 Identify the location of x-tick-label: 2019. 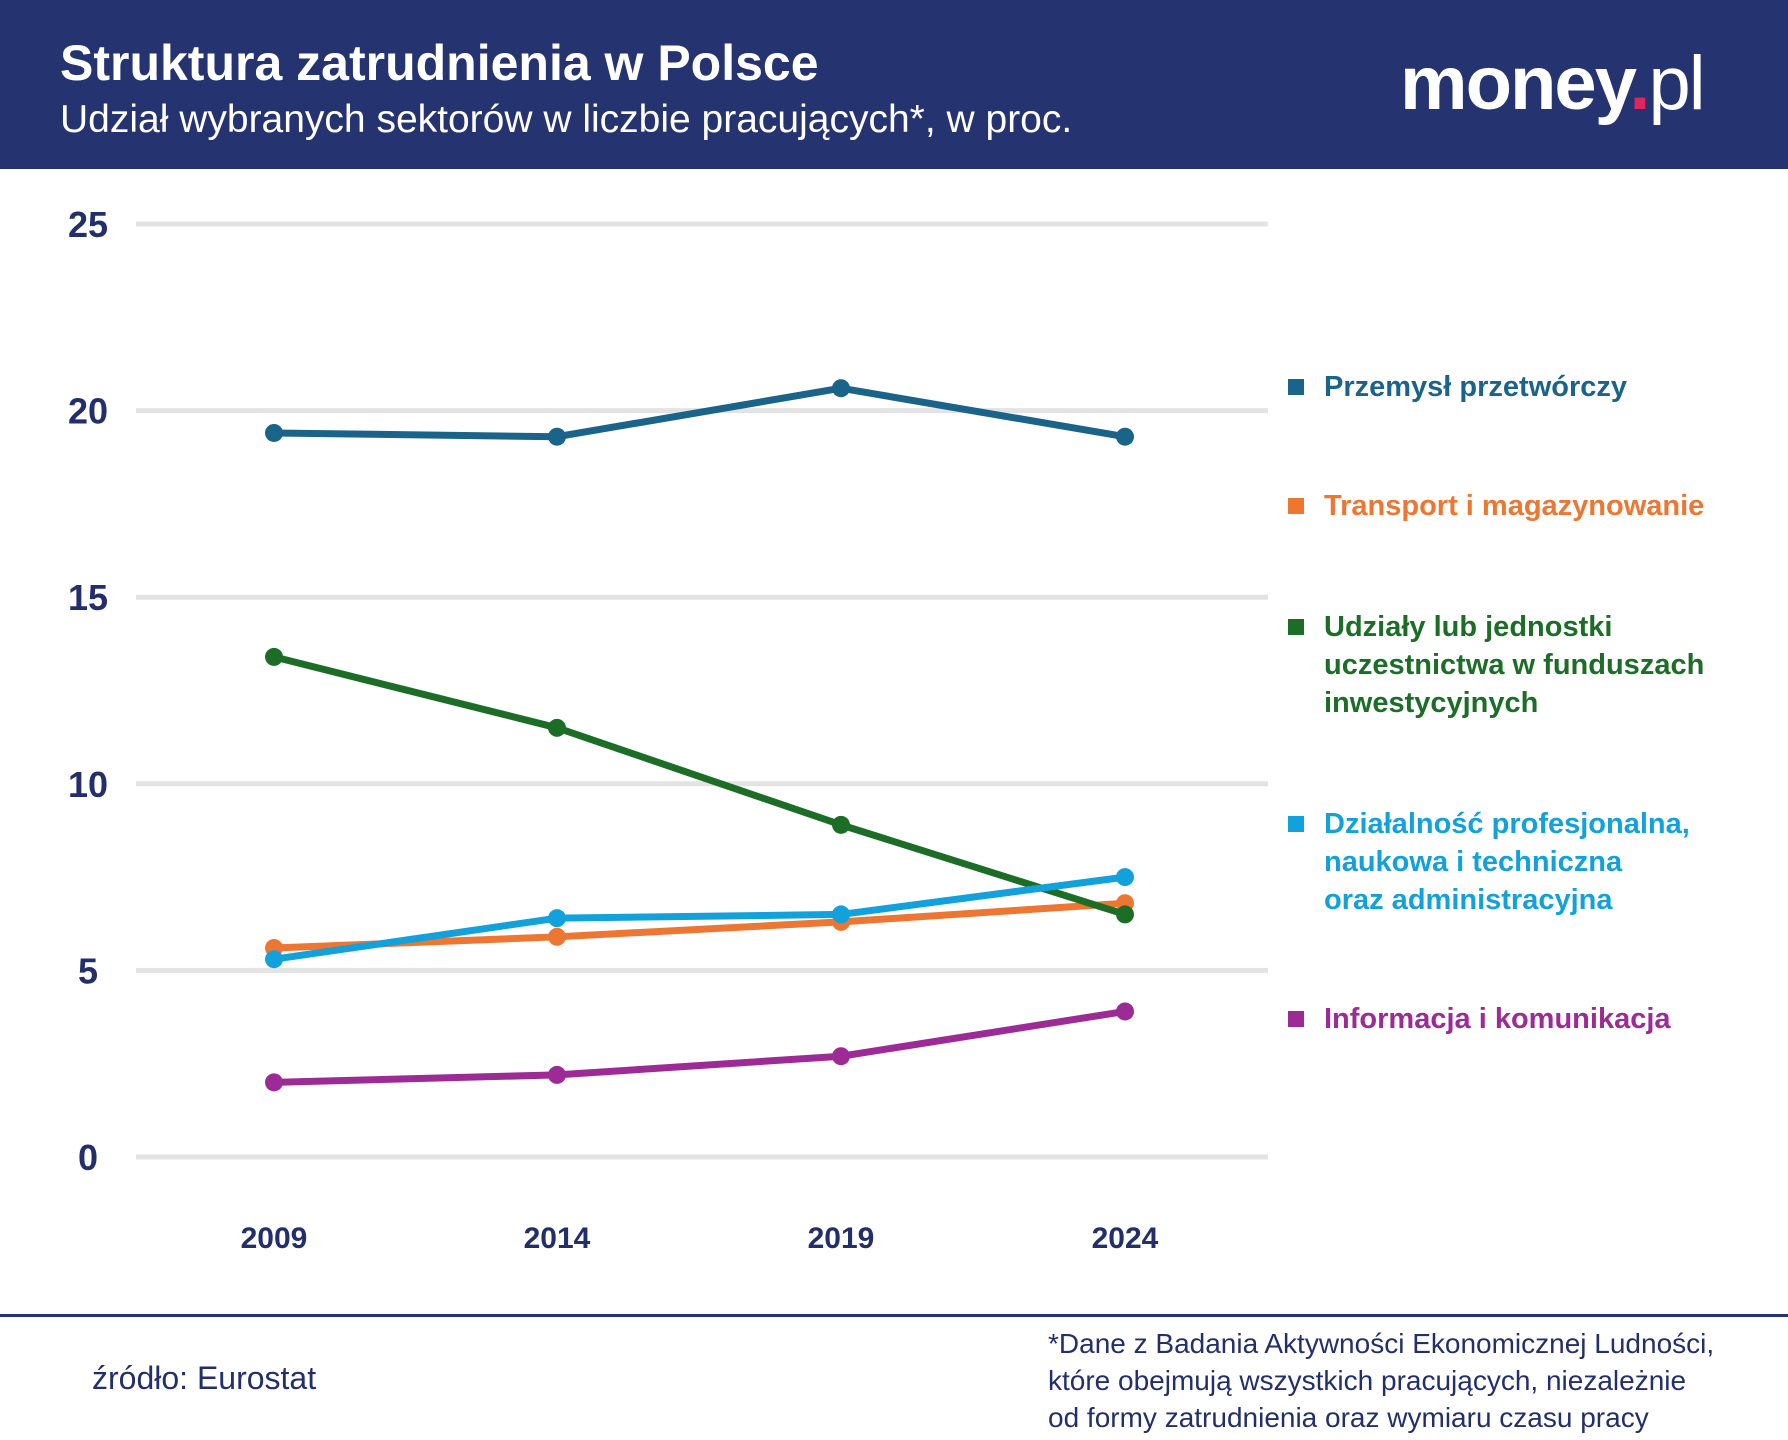
(841, 1238).